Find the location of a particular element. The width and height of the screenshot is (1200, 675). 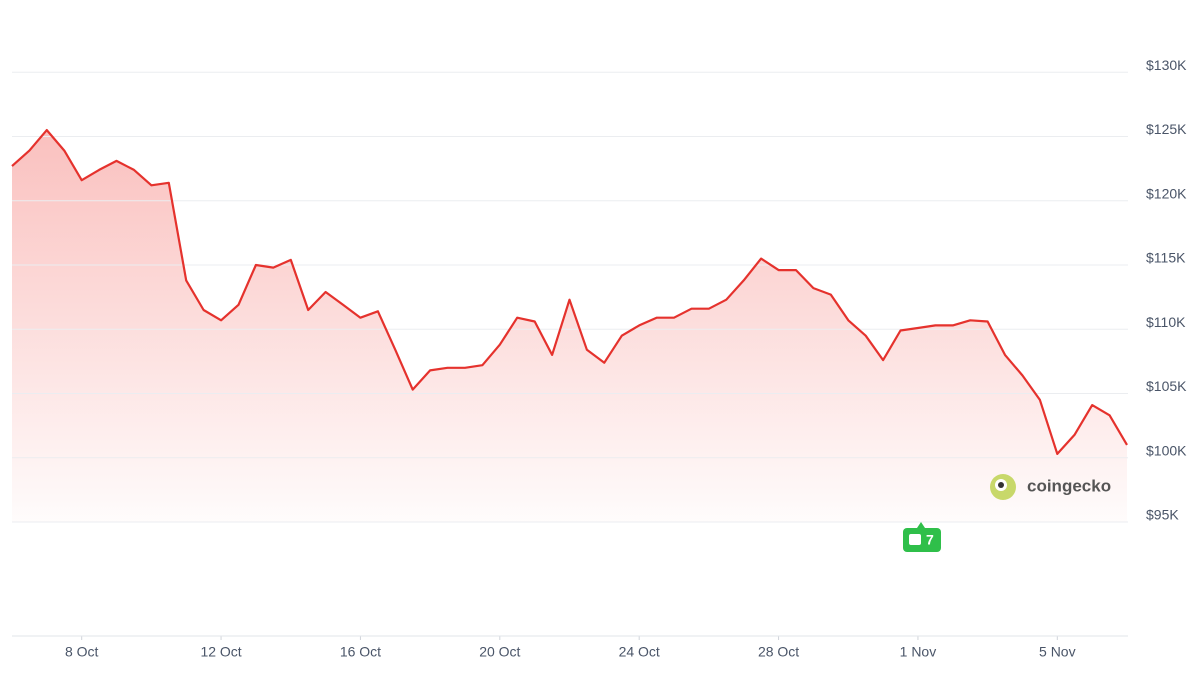

logo-pupil is located at coordinates (1001, 485).